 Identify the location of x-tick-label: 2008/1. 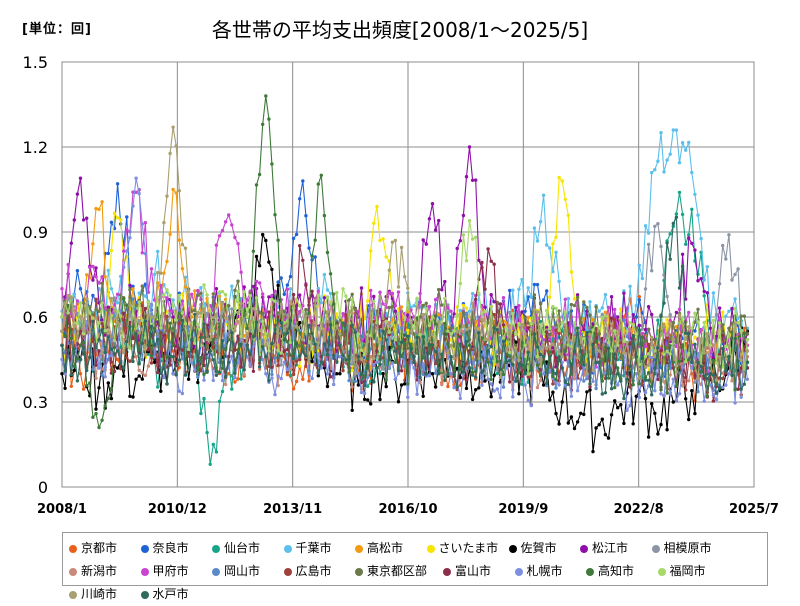
(62, 509).